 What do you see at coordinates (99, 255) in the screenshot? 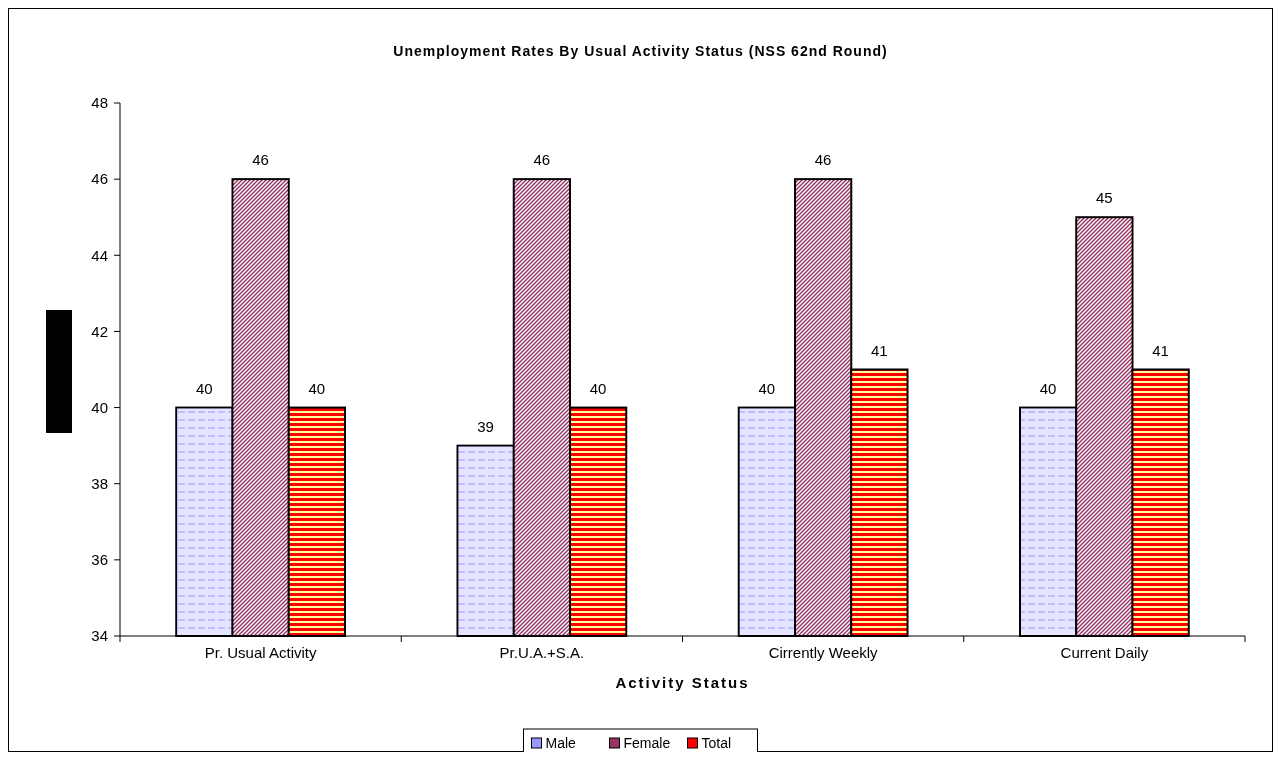
I see `y-tick-label: 44` at bounding box center [99, 255].